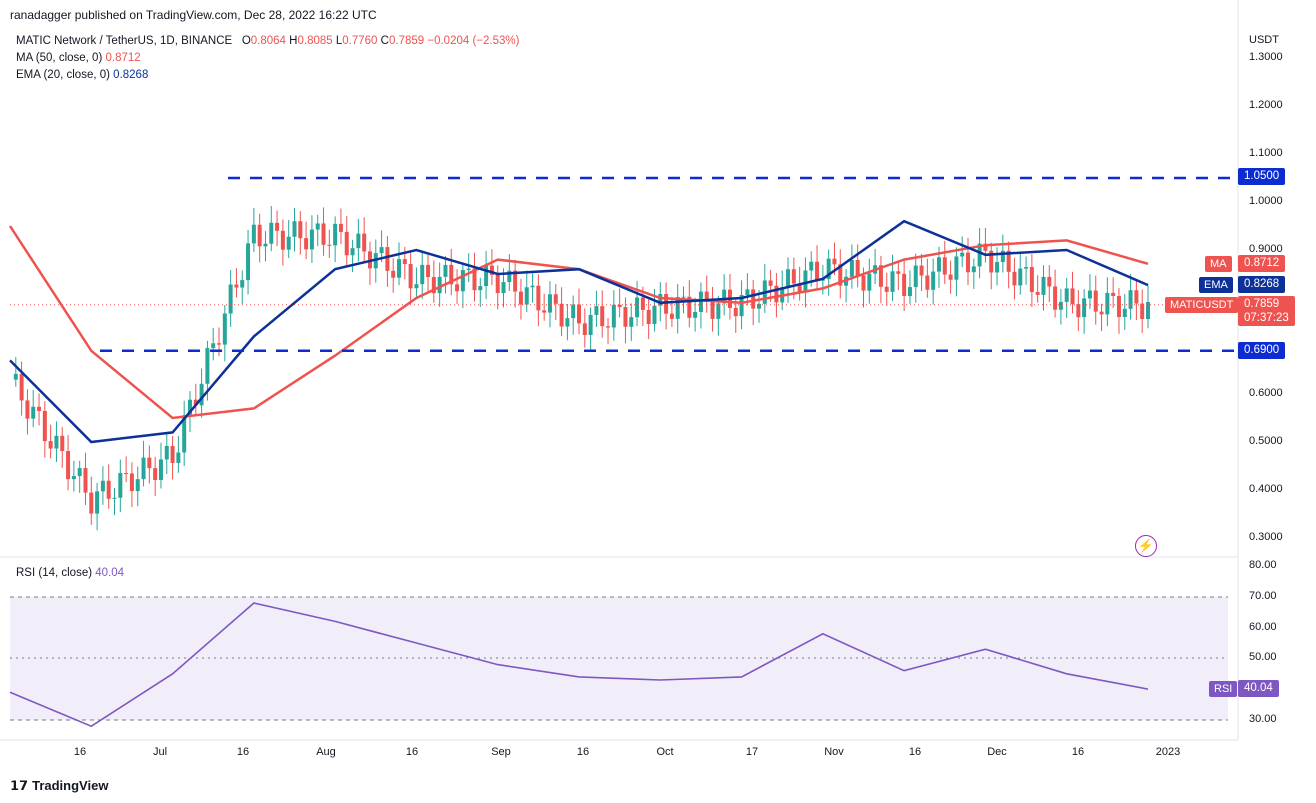  I want to click on low-label: L, so click(339, 41).